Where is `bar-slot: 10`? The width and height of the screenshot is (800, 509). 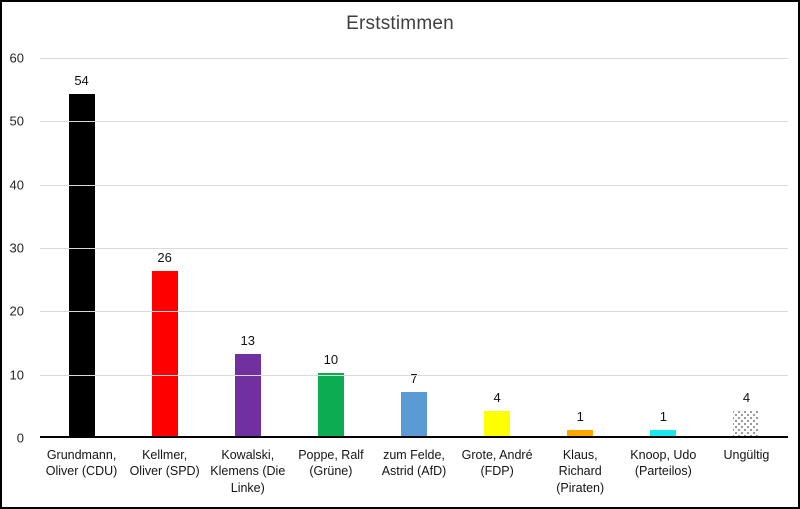 bar-slot: 10 is located at coordinates (330, 247).